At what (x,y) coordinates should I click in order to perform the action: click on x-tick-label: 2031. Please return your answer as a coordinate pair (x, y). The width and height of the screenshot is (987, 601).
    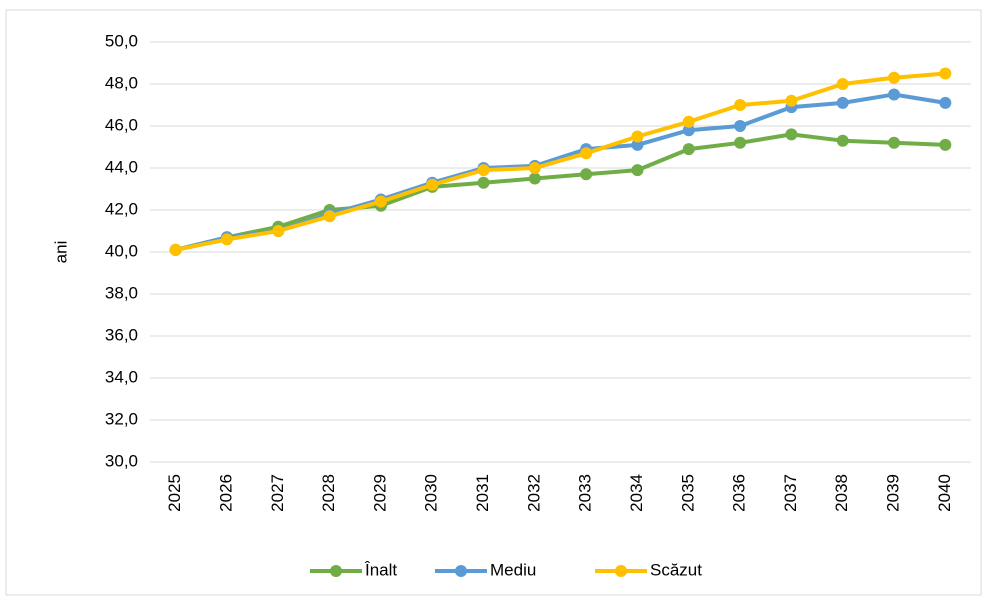
    Looking at the image, I should click on (482, 493).